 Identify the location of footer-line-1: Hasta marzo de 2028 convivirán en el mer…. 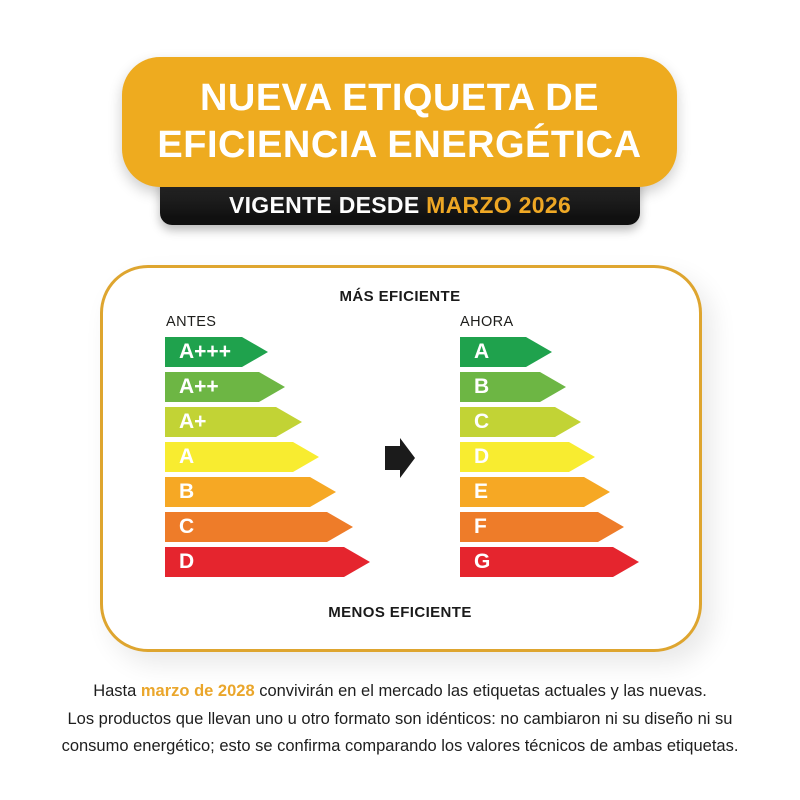
(400, 692).